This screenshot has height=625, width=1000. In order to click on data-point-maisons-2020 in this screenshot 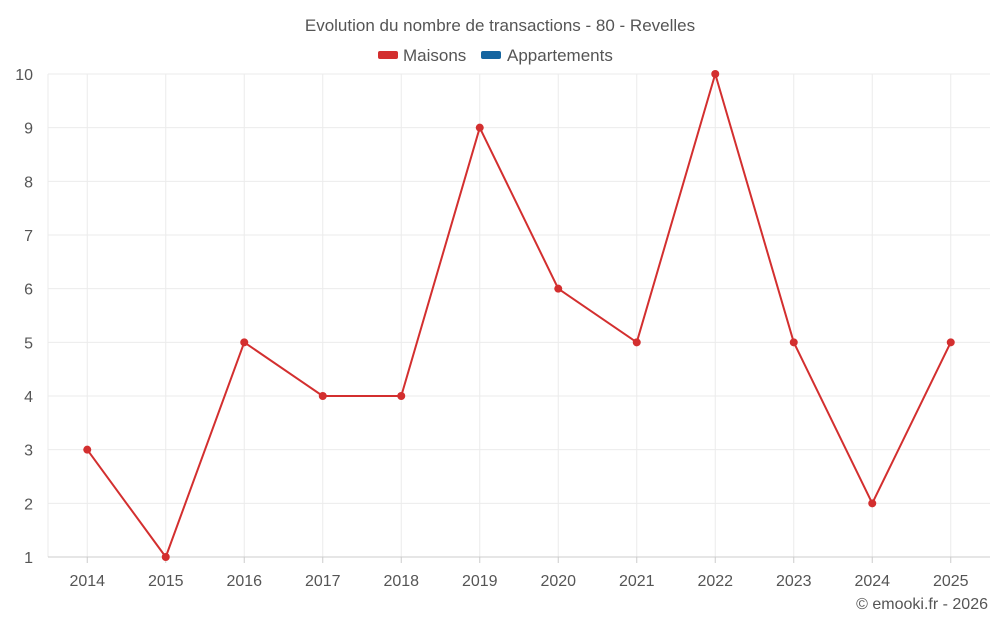, I will do `click(558, 288)`.